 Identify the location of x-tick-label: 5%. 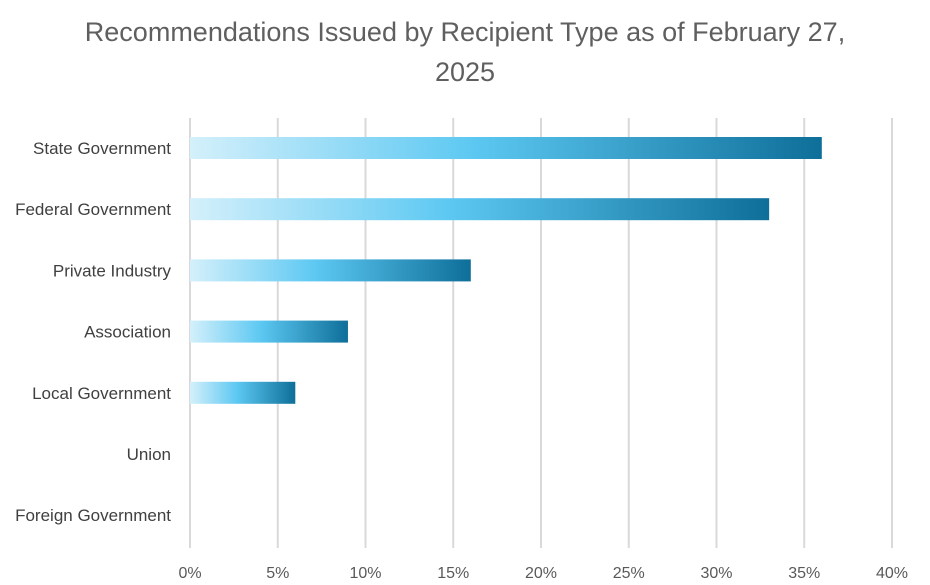
(277, 573).